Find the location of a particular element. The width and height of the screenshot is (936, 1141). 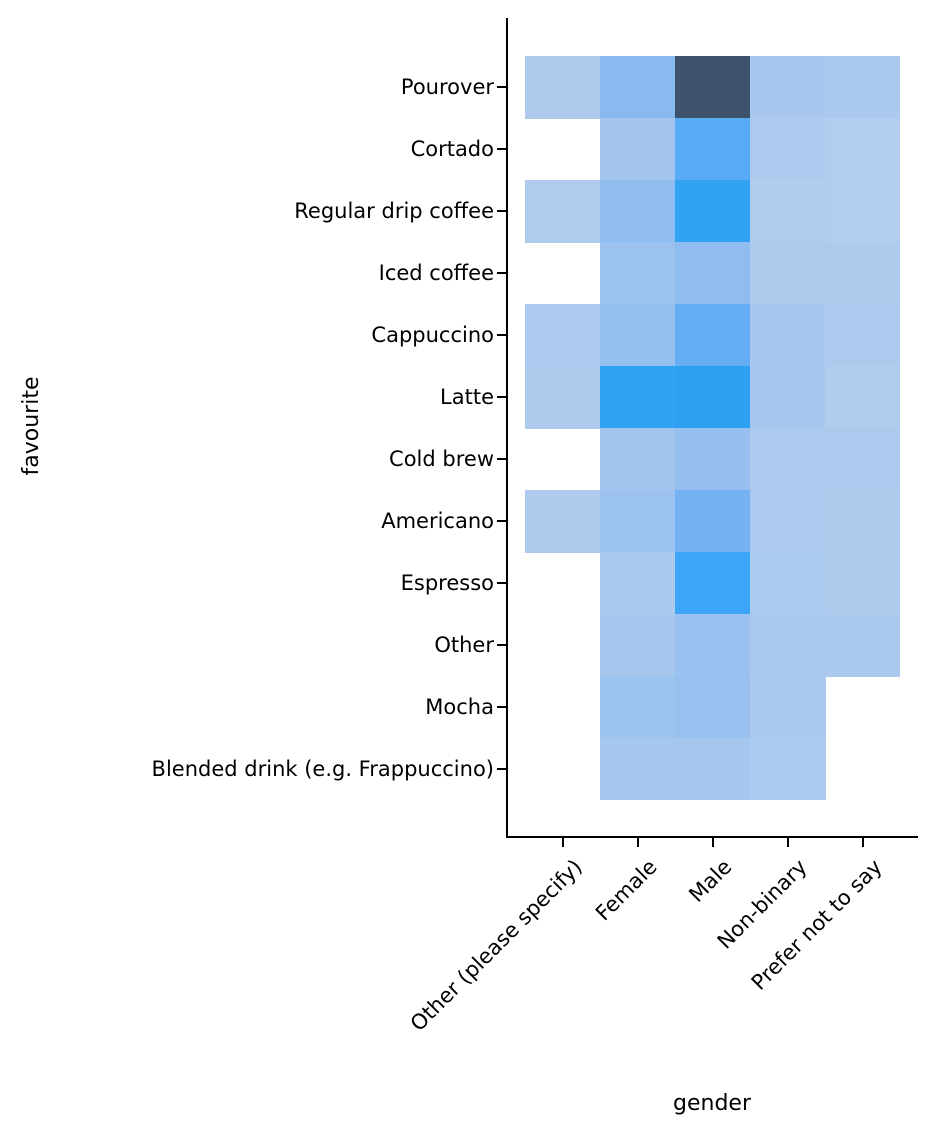

y-tick-label: Mocha is located at coordinates (459, 707).